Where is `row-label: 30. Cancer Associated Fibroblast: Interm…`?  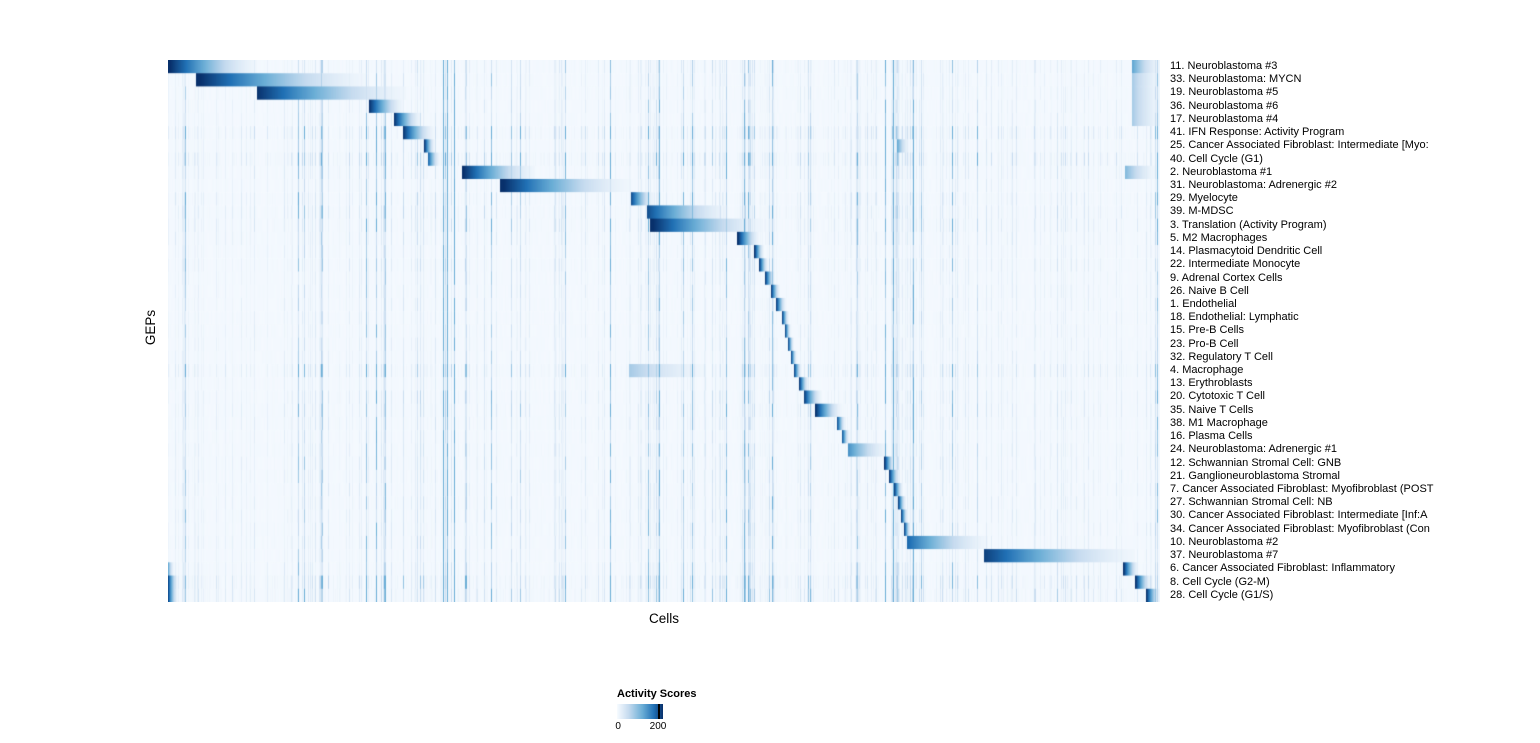
row-label: 30. Cancer Associated Fibroblast: Interm… is located at coordinates (1299, 515).